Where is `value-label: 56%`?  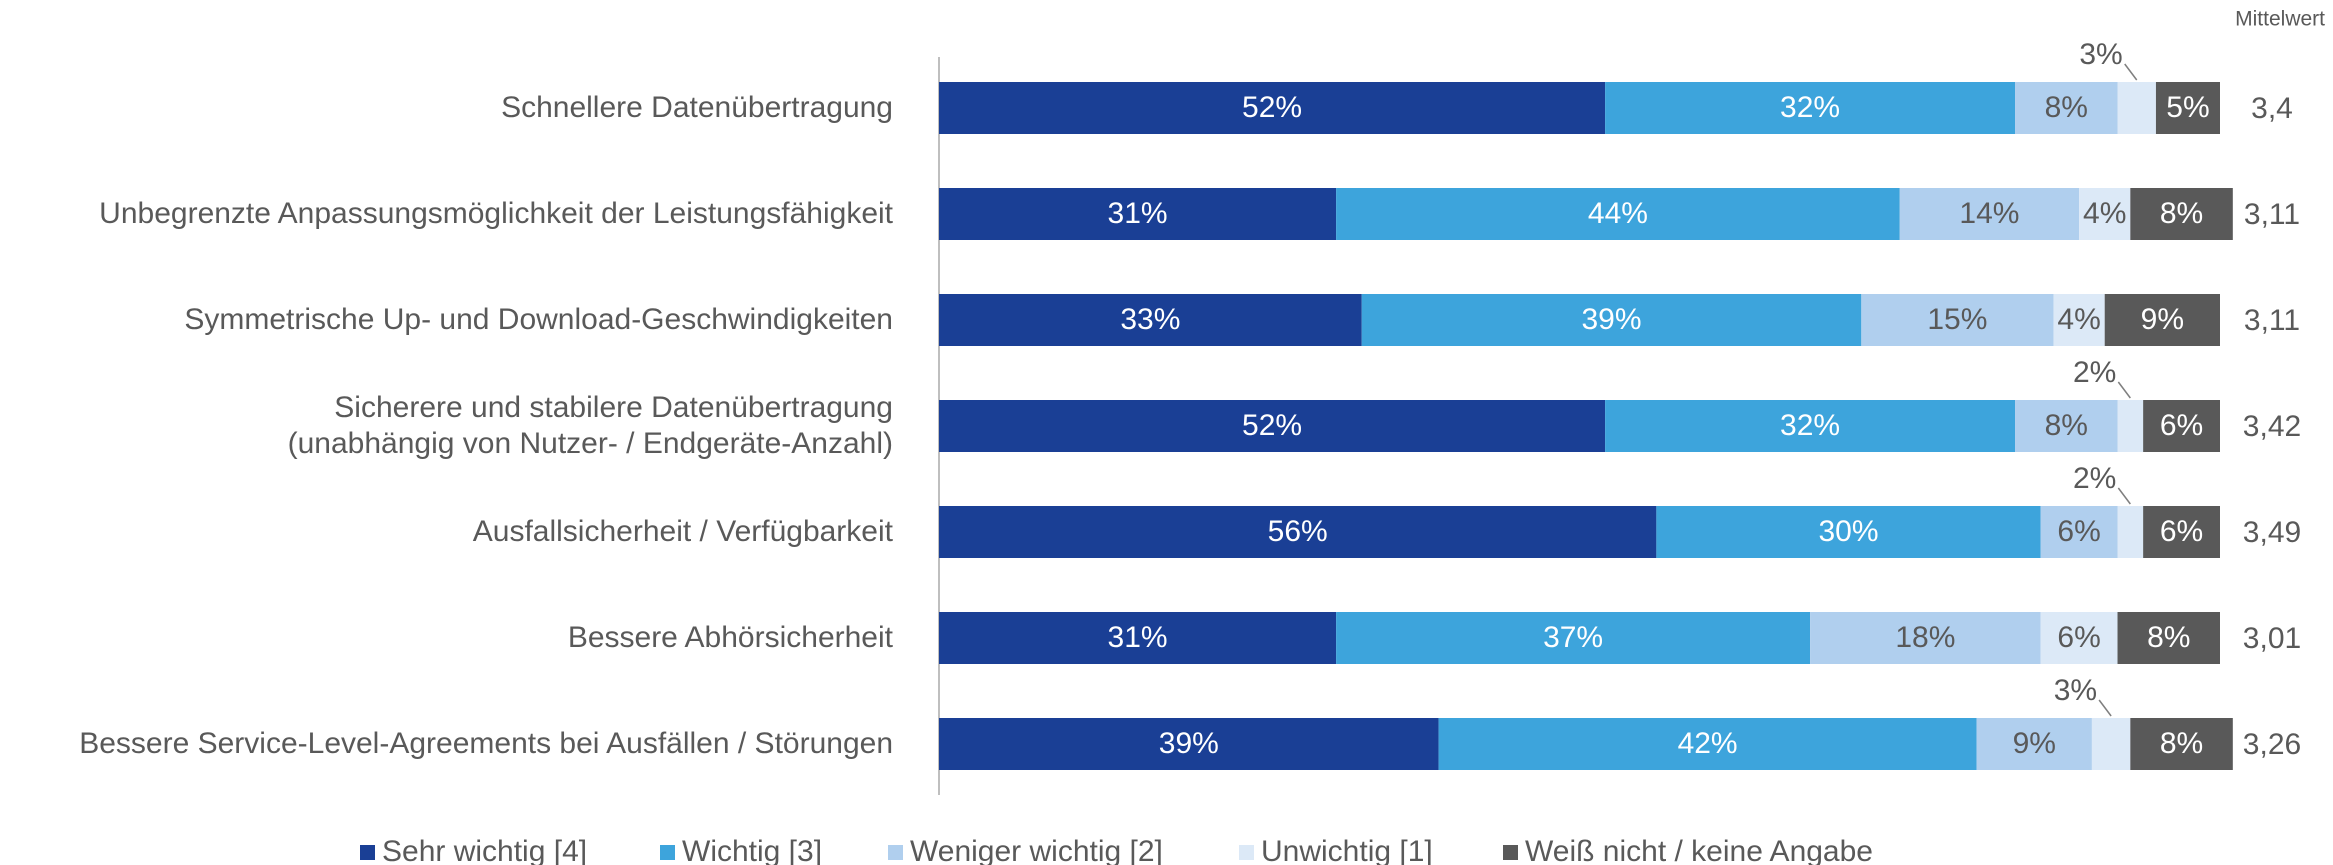
value-label: 56% is located at coordinates (1298, 531).